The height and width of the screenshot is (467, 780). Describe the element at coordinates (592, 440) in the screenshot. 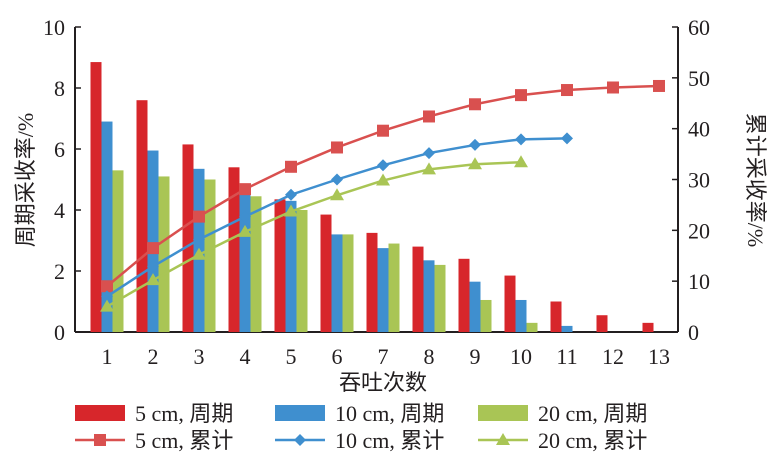

I see `legend-label: 20 cm, 累计` at that location.